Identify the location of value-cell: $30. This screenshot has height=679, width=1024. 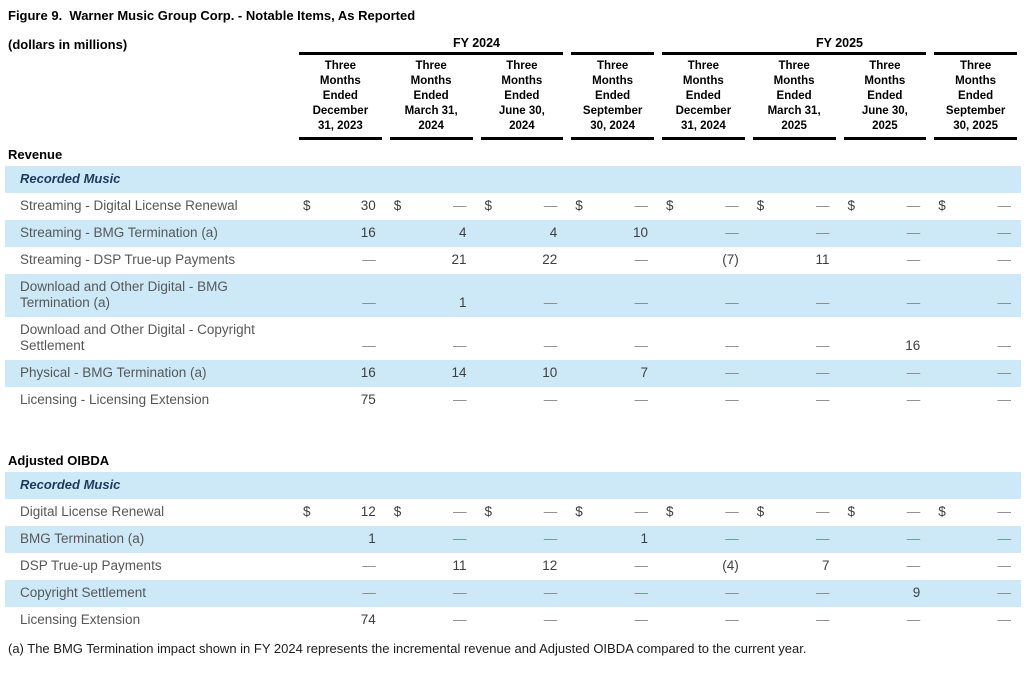
(339, 205).